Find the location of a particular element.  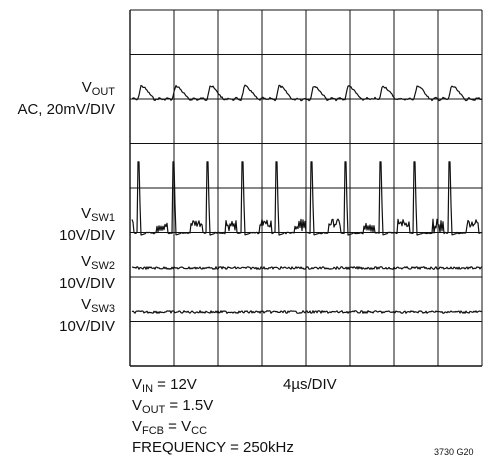

trace-vout is located at coordinates (306, 93).